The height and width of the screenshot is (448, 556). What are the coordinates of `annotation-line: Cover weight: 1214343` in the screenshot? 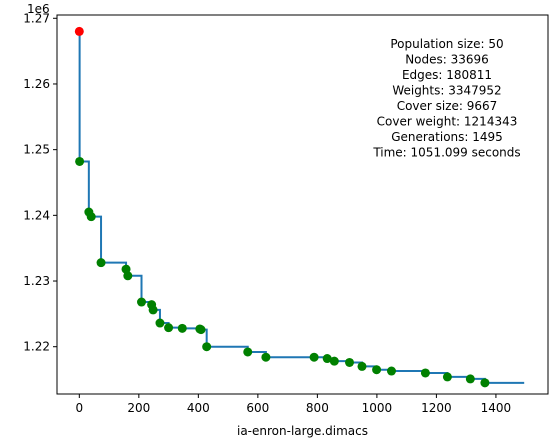 It's located at (447, 122).